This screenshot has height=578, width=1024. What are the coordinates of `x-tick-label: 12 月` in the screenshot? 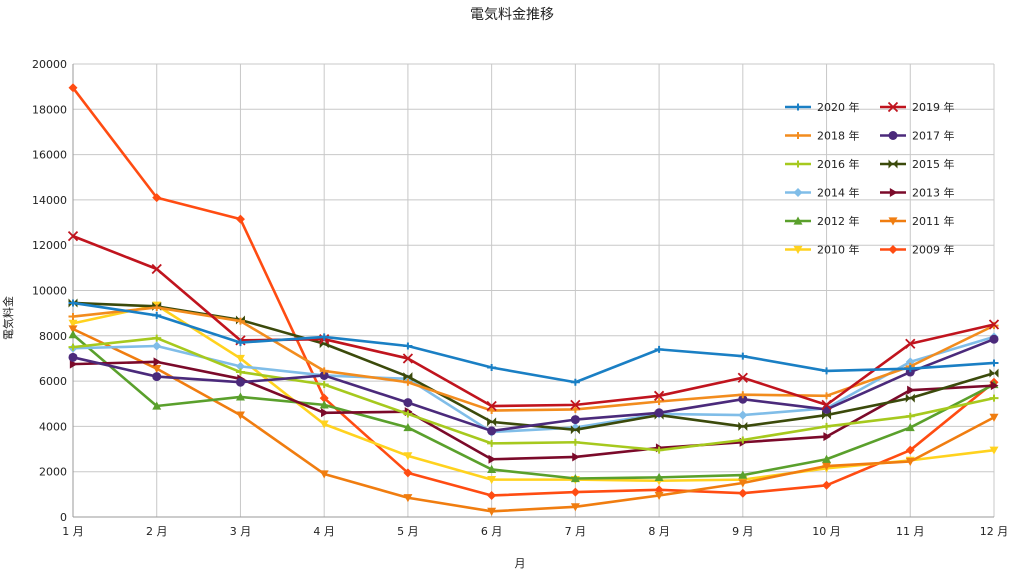 It's located at (994, 531).